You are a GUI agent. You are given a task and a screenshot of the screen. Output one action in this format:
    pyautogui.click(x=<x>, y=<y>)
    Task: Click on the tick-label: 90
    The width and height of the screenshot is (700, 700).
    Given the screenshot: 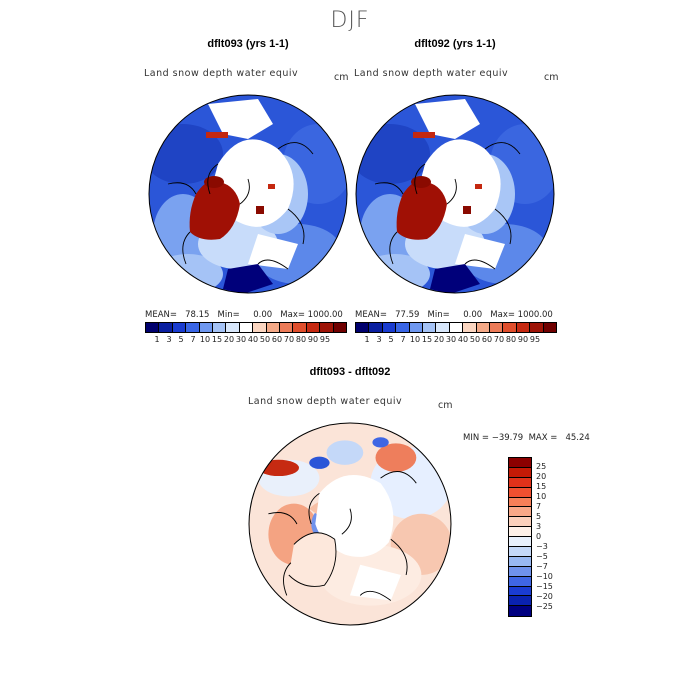 What is the action you would take?
    pyautogui.click(x=523, y=339)
    